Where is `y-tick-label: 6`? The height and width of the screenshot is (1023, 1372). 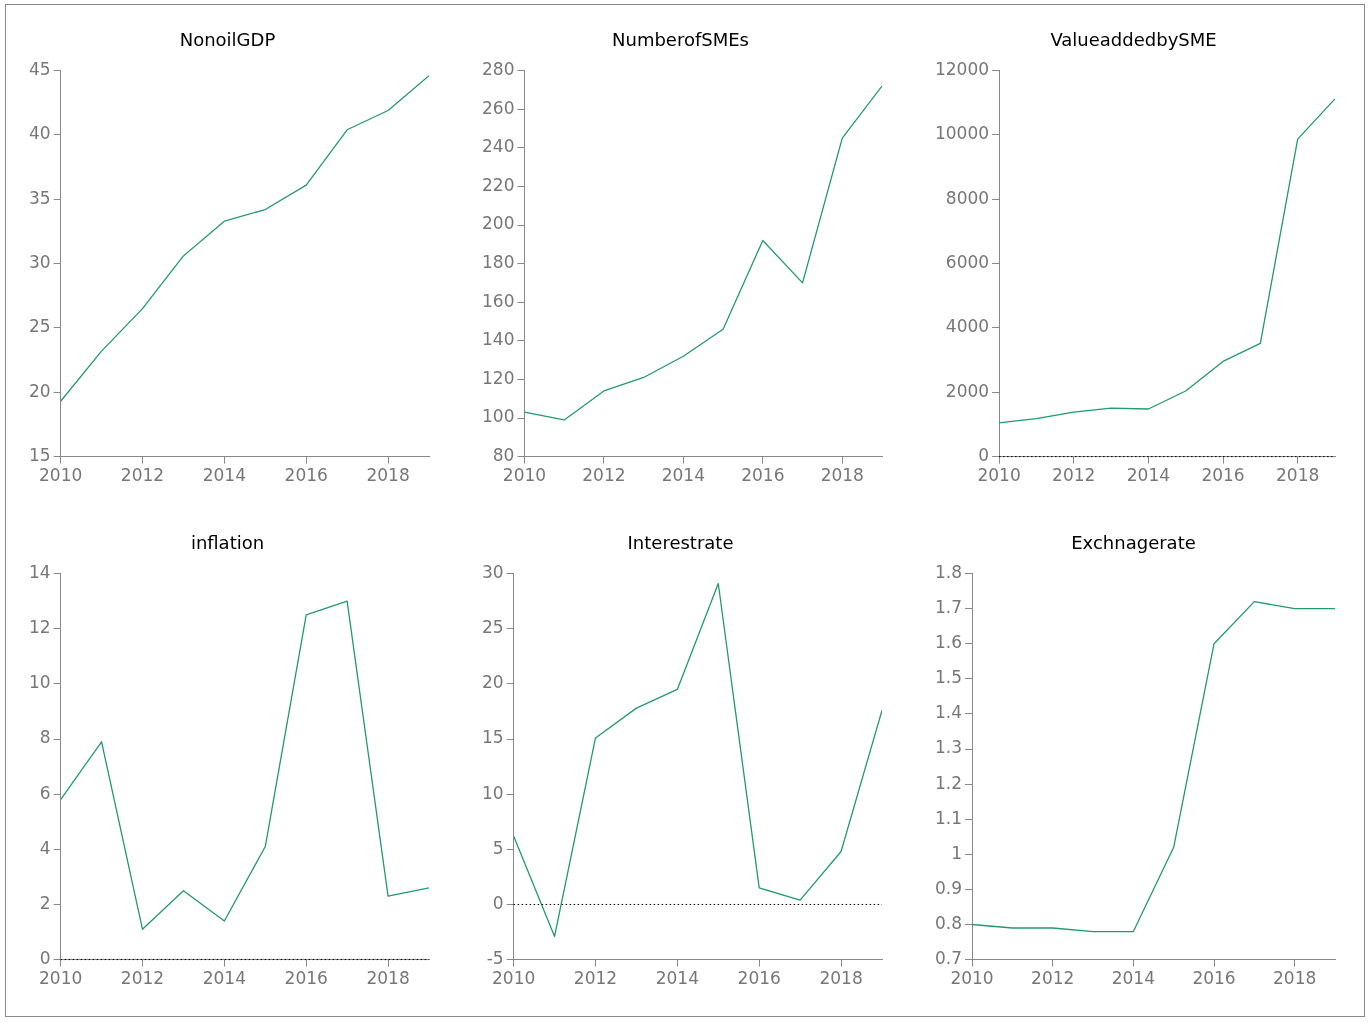
y-tick-label: 6 is located at coordinates (45, 792).